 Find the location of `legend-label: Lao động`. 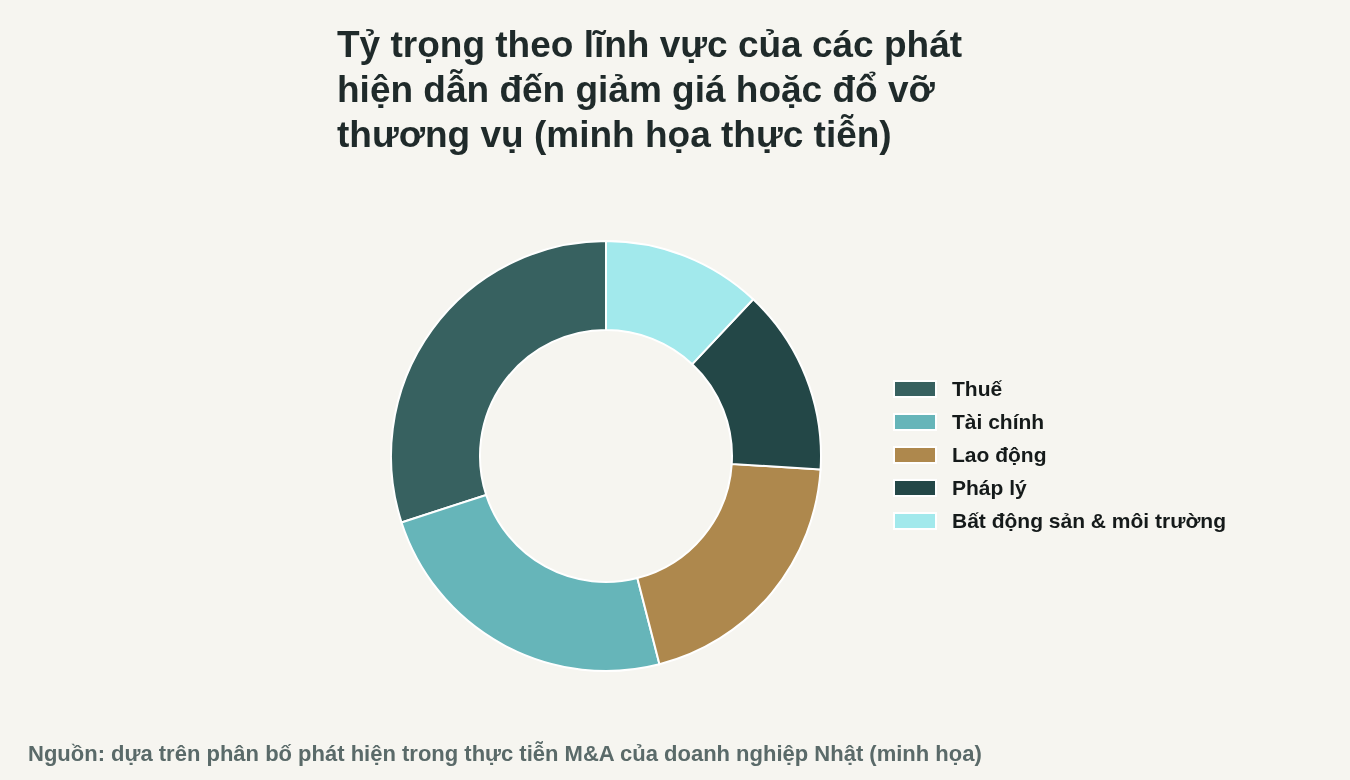

legend-label: Lao động is located at coordinates (999, 454).